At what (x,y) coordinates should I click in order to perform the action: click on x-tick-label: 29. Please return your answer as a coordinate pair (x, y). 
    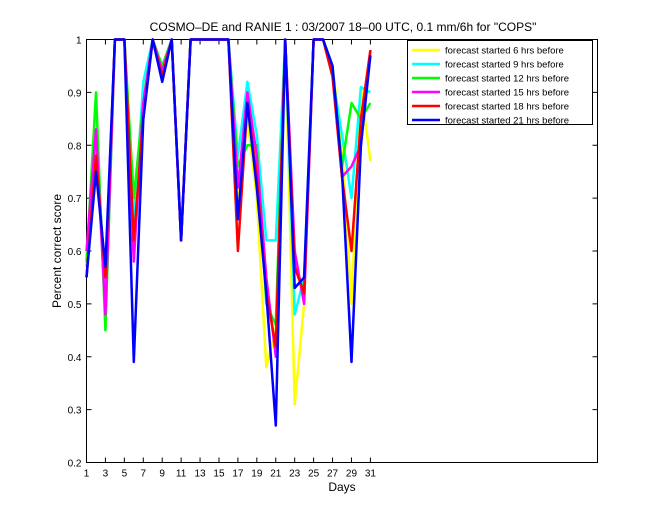
    Looking at the image, I should click on (352, 474).